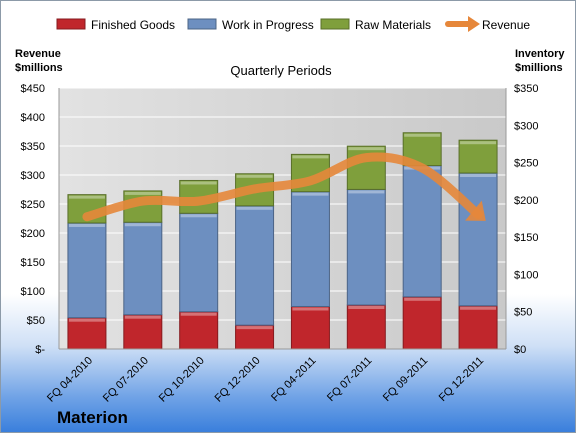 Image resolution: width=576 pixels, height=433 pixels. I want to click on legend-label: Work in Progress, so click(268, 25).